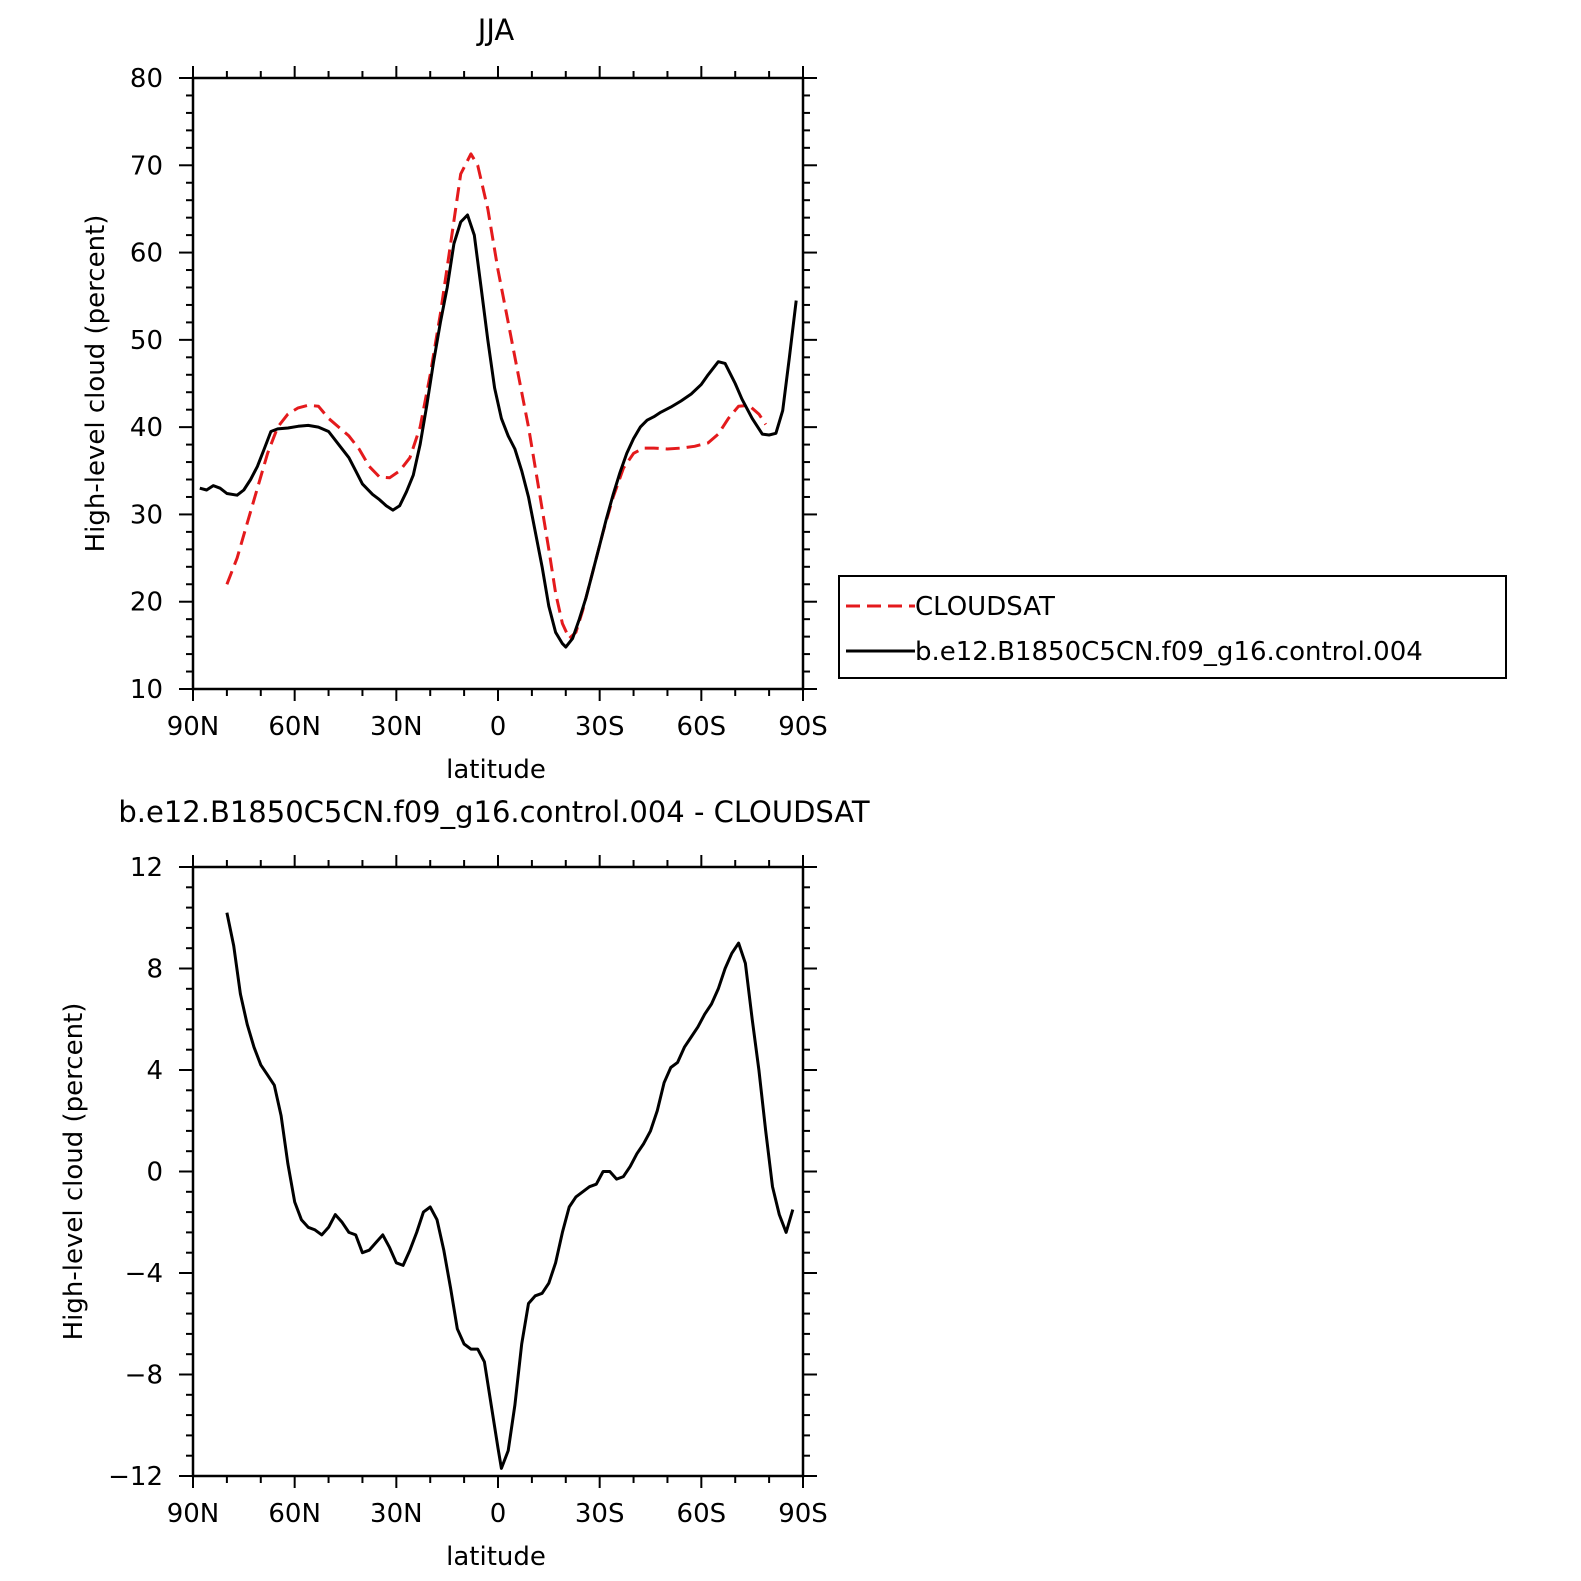 The image size is (1581, 1581). What do you see at coordinates (193, 1514) in the screenshot?
I see `bottom-chart-xtick-label: 90N` at bounding box center [193, 1514].